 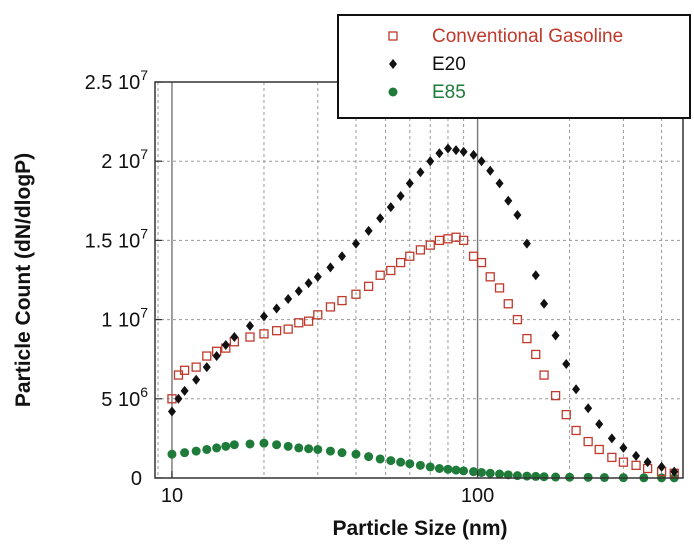 What do you see at coordinates (136, 479) in the screenshot?
I see `y-tick-label: 0` at bounding box center [136, 479].